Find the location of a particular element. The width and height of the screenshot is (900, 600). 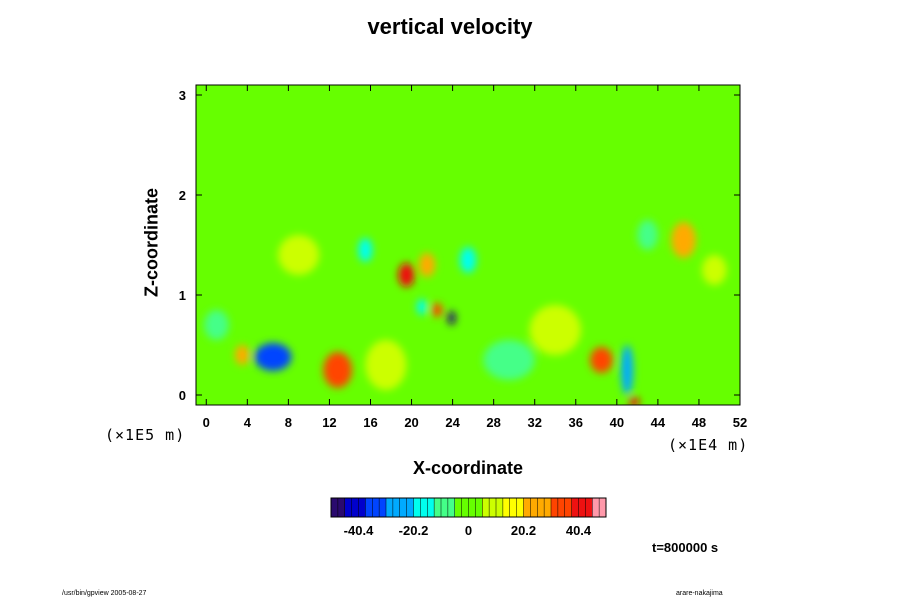

x-tick-label: 48 is located at coordinates (699, 422).